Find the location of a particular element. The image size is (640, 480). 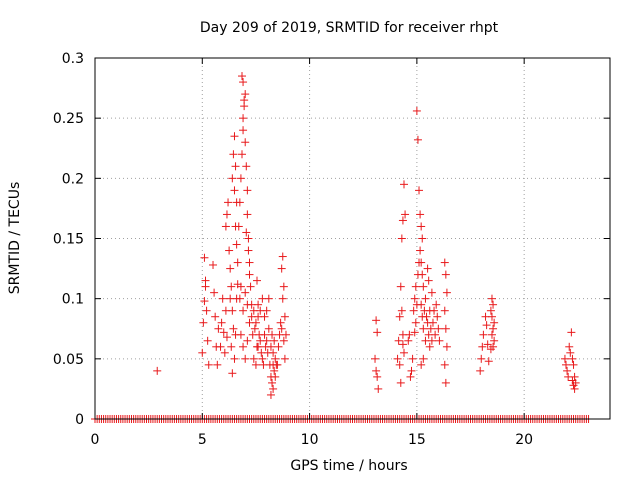

y-tick-label: 0.2 is located at coordinates (73, 179).